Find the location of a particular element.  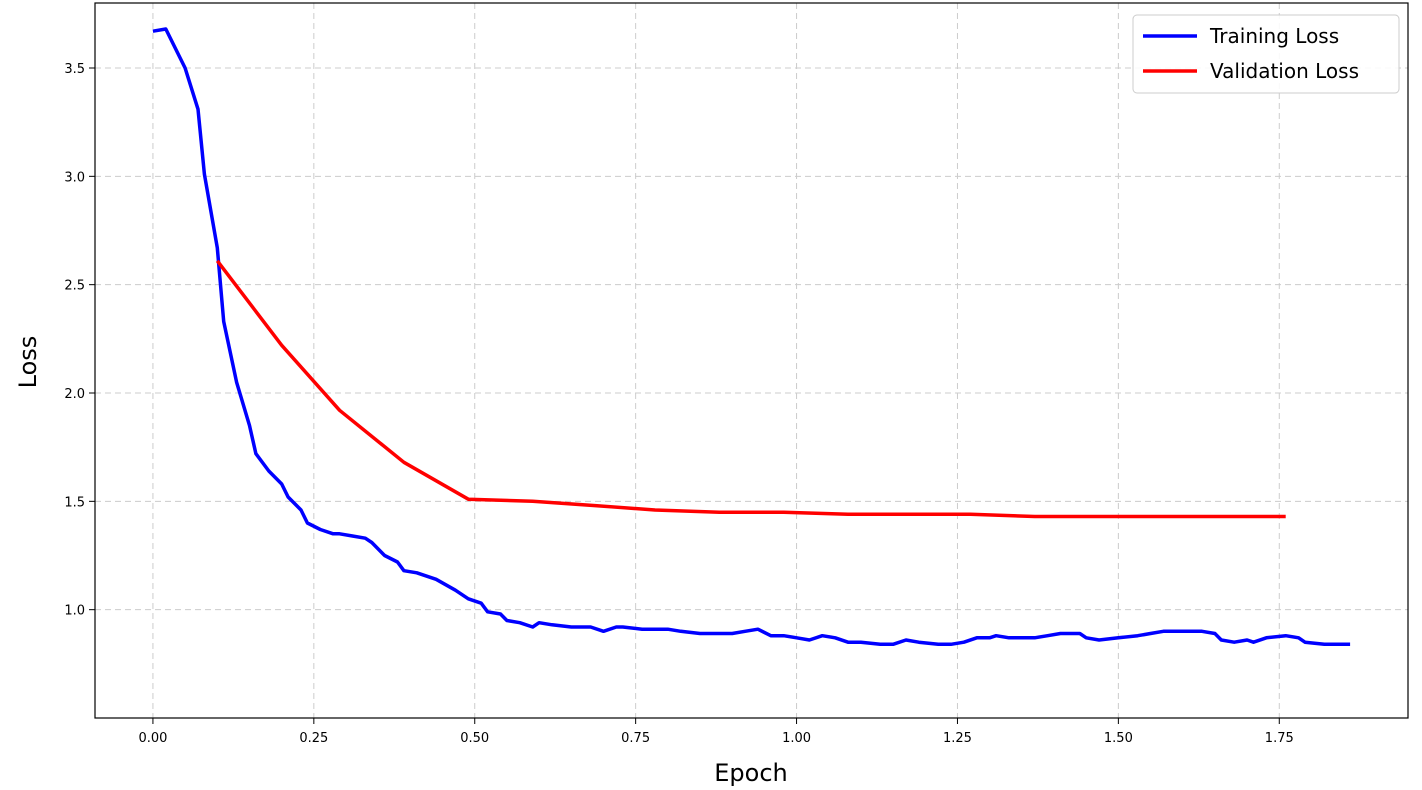

y-tick-label: 2.0 is located at coordinates (74, 394).